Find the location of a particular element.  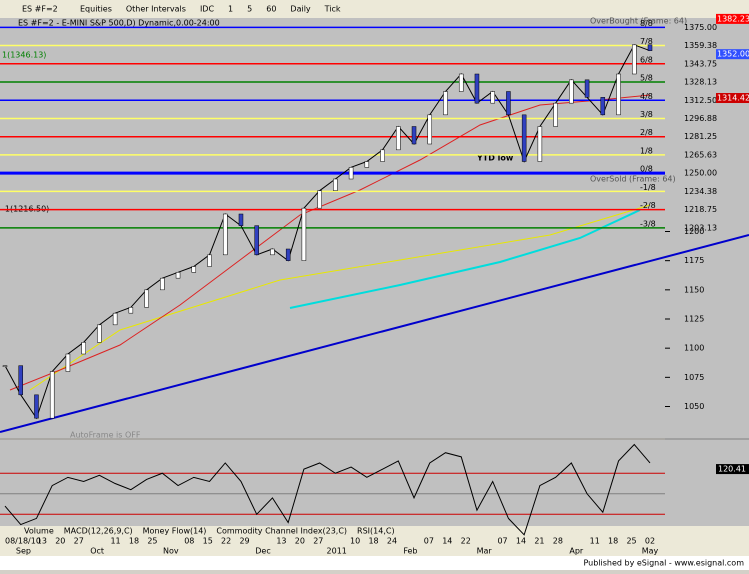

time-axis is located at coordinates (374, 541).